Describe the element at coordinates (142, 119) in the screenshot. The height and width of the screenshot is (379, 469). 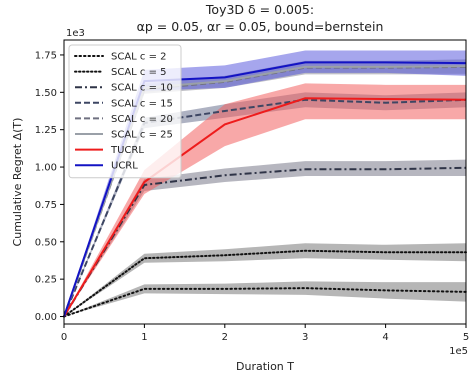
I see `legend-label-scal-c-20: SCAL c = 20` at that location.